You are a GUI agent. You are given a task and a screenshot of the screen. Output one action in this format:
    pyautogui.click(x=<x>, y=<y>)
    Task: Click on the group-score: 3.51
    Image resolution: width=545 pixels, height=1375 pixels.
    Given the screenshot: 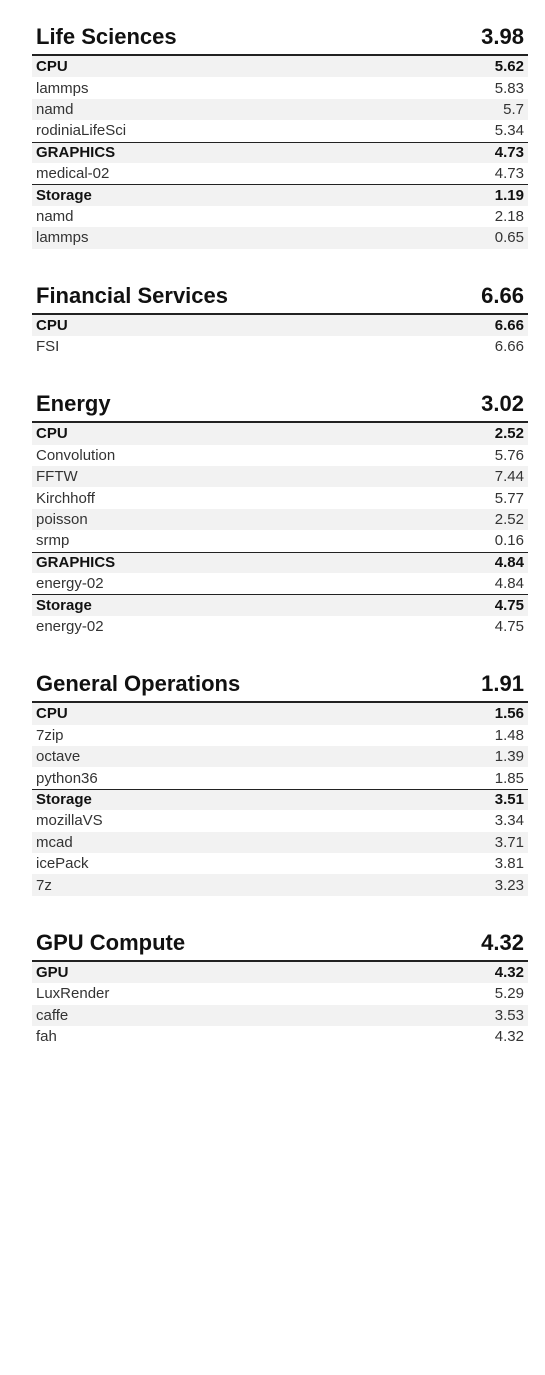 What is the action you would take?
    pyautogui.click(x=509, y=800)
    